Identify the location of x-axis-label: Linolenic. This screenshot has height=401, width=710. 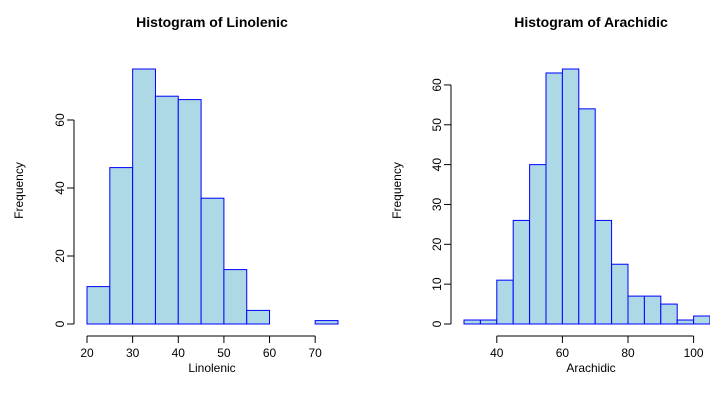
(211, 368).